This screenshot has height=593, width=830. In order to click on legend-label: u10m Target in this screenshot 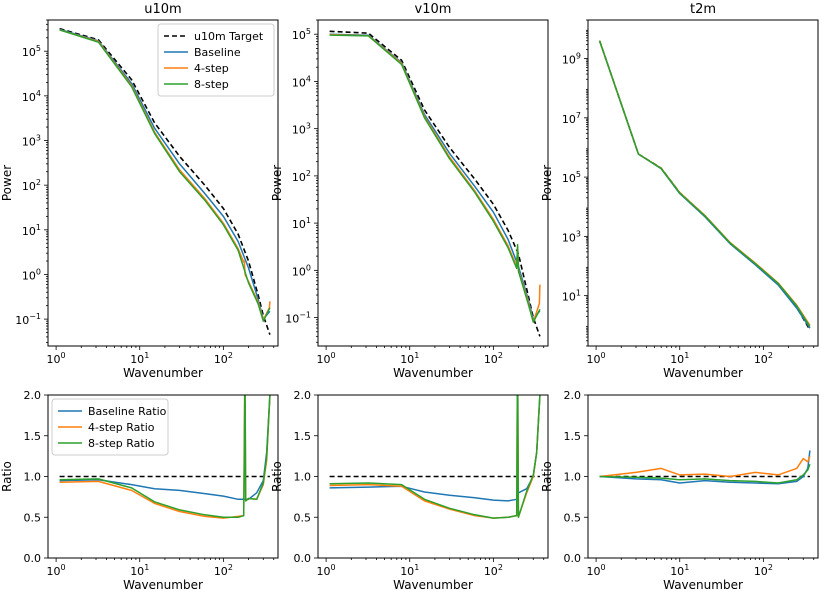, I will do `click(229, 36)`.